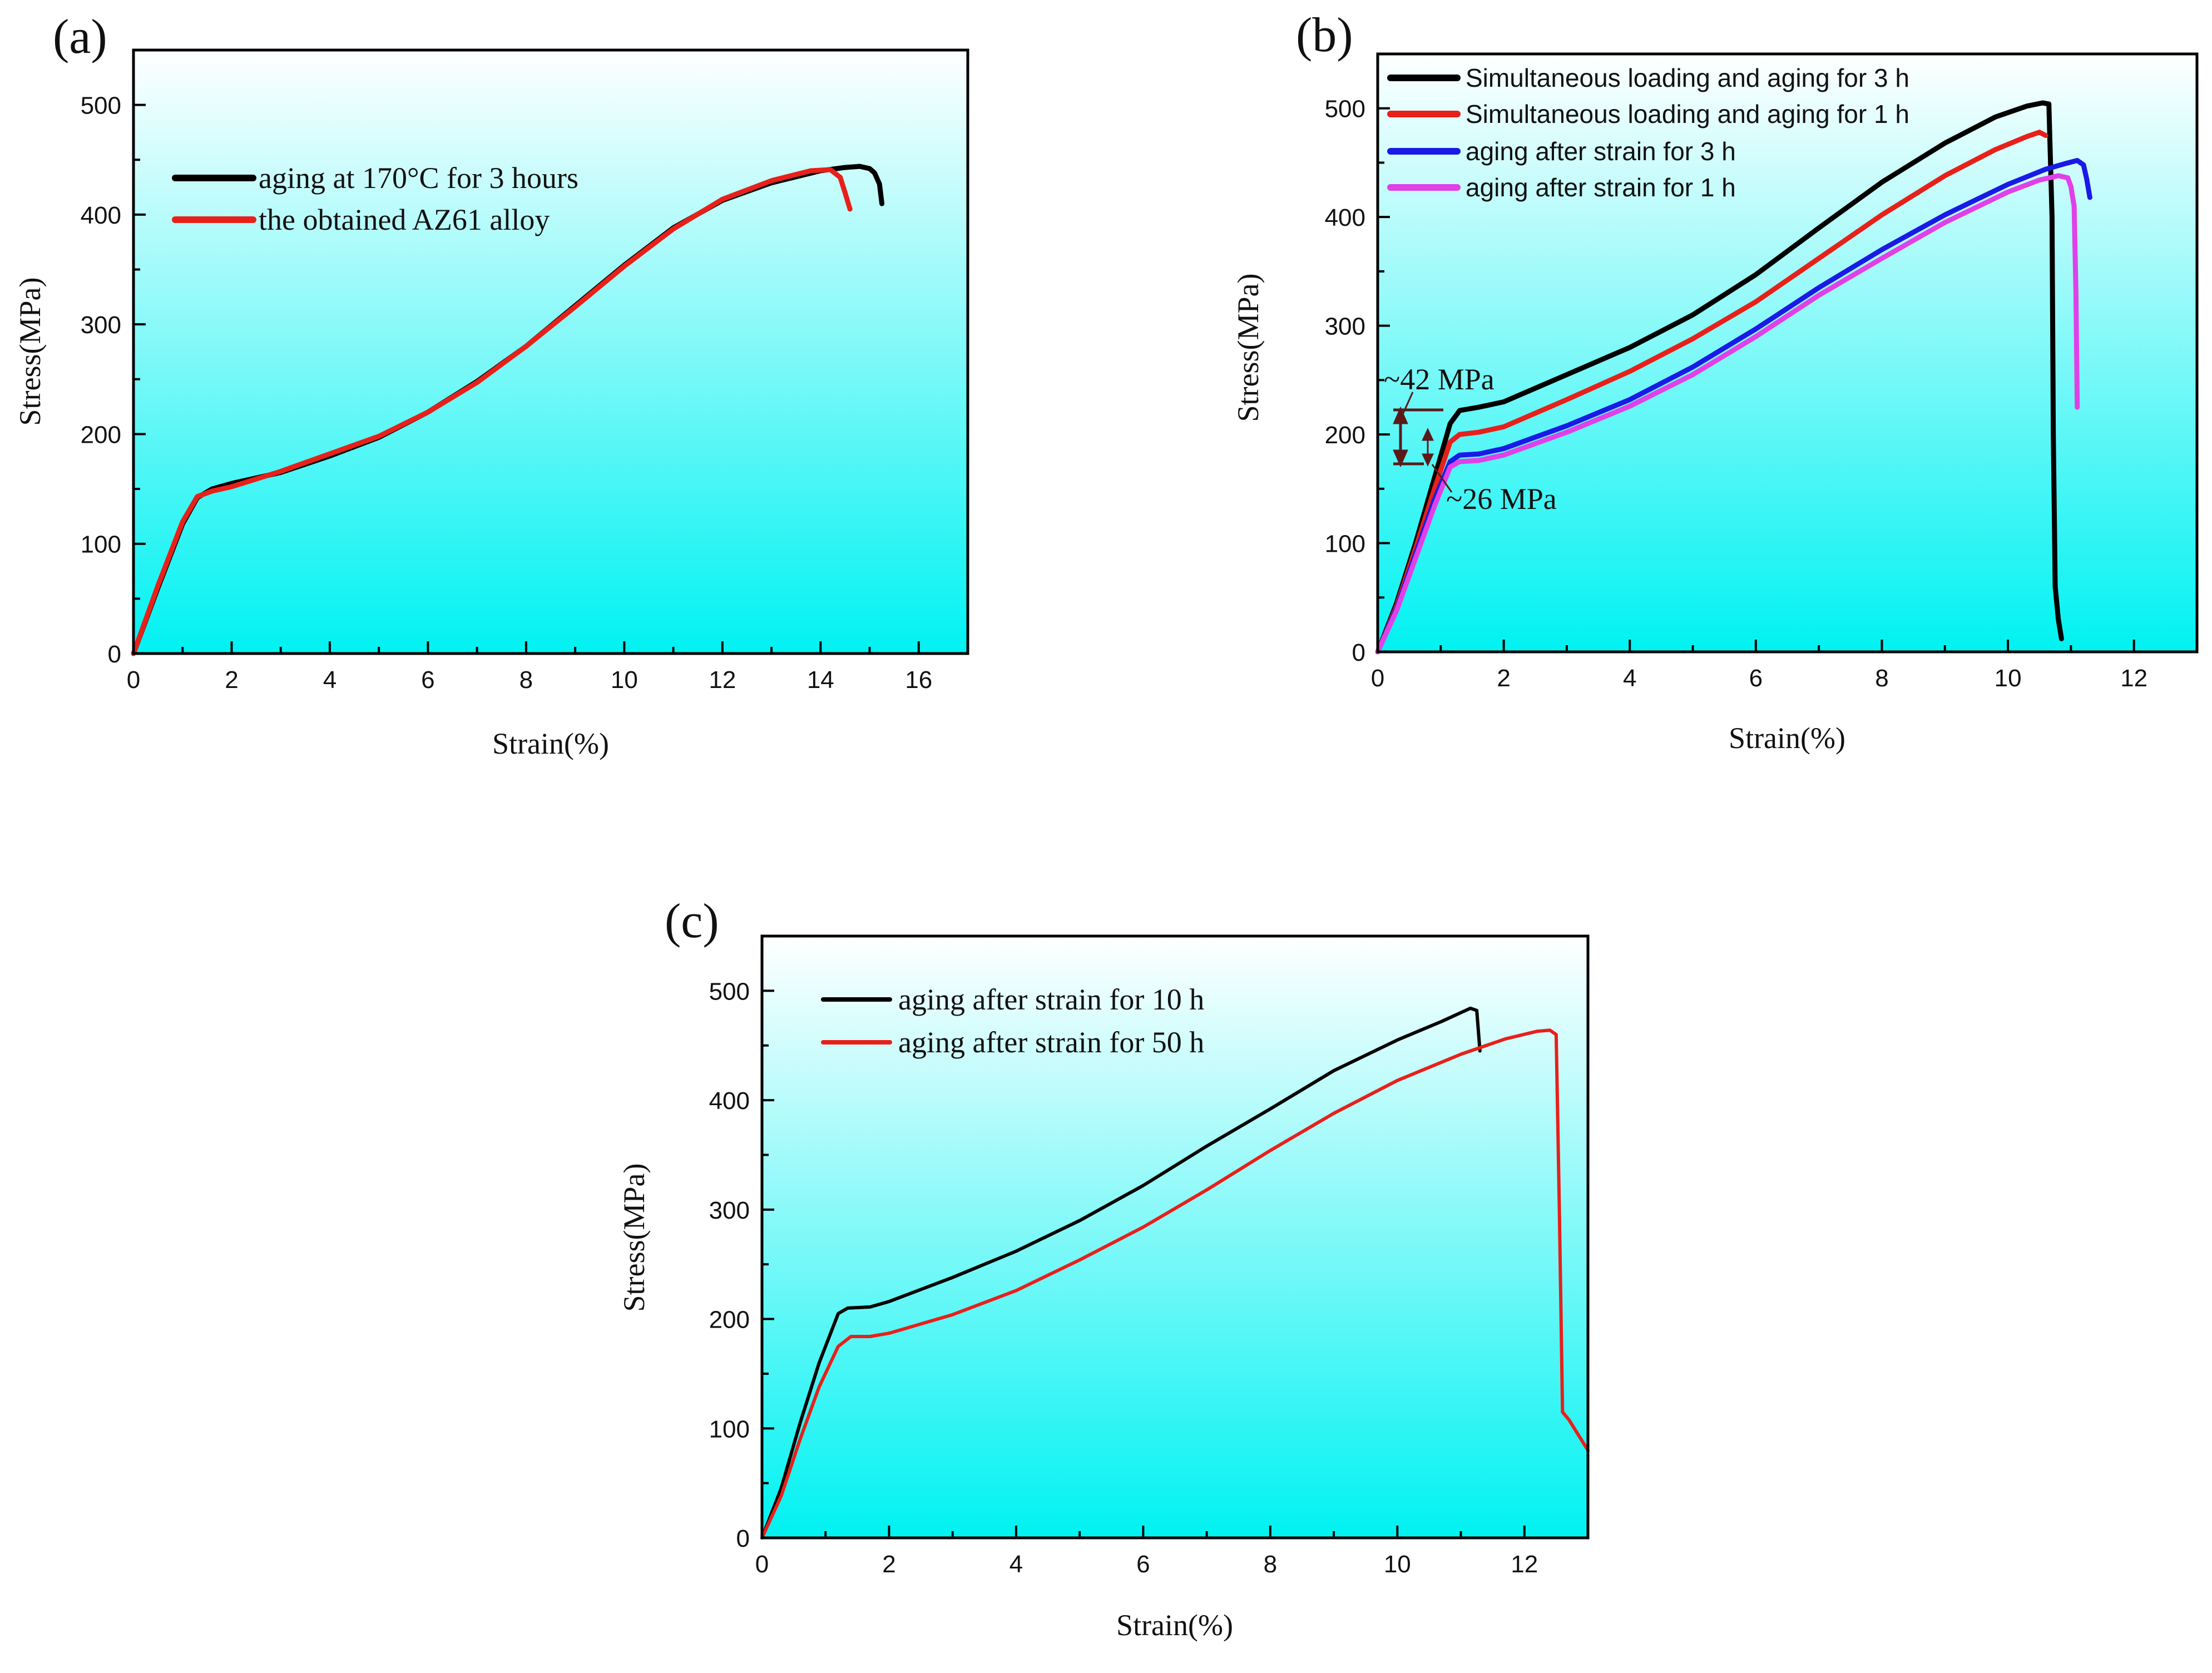 This screenshot has height=1673, width=2212. Describe the element at coordinates (1248, 348) in the screenshot. I see `panel-b-ylabel: Stress(MPa)` at that location.